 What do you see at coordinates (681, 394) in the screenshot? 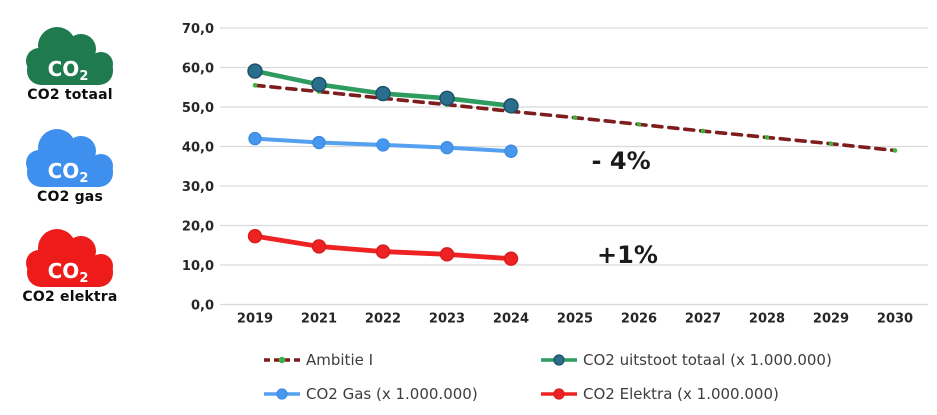
I see `legend-label-elektra: CO2 Elektra (x 1.000.000)` at bounding box center [681, 394].